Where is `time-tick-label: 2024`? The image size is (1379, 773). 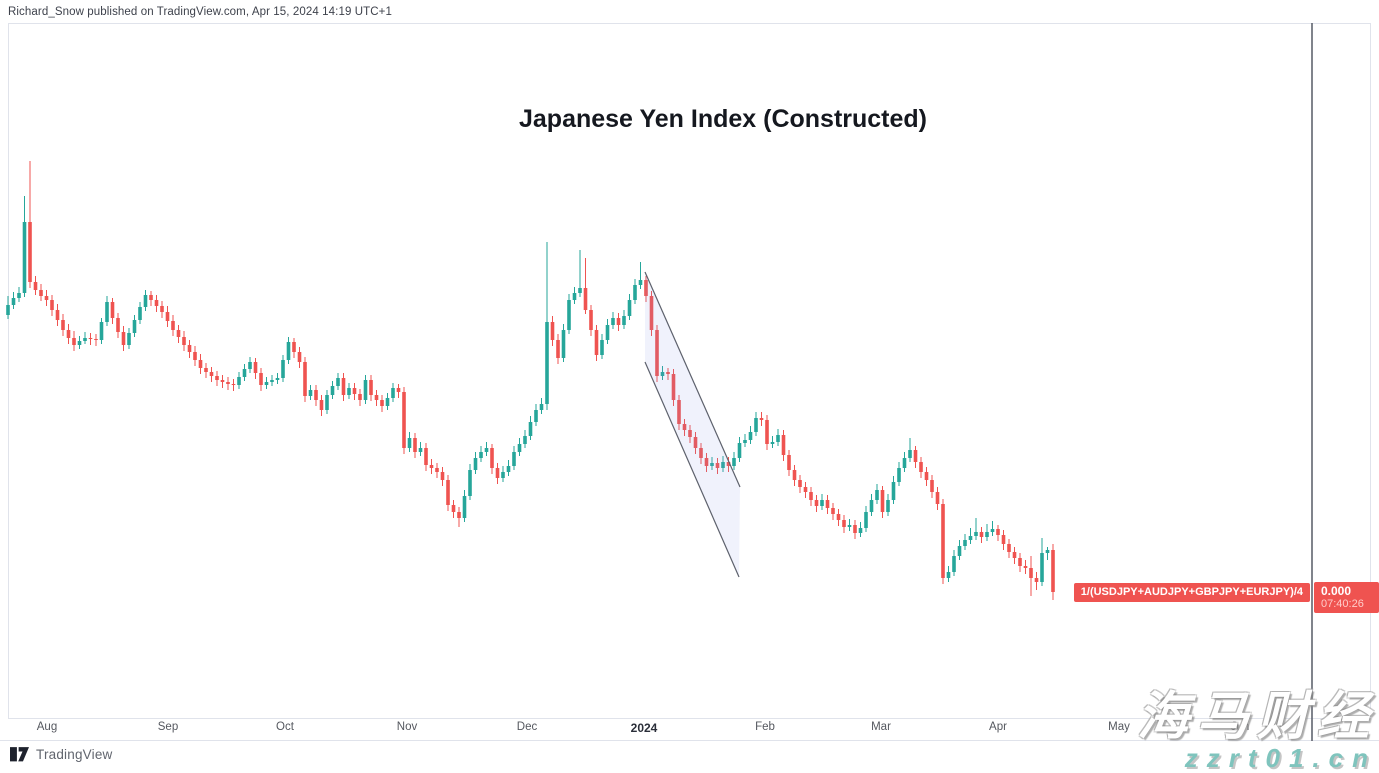
time-tick-label: 2024 is located at coordinates (644, 728).